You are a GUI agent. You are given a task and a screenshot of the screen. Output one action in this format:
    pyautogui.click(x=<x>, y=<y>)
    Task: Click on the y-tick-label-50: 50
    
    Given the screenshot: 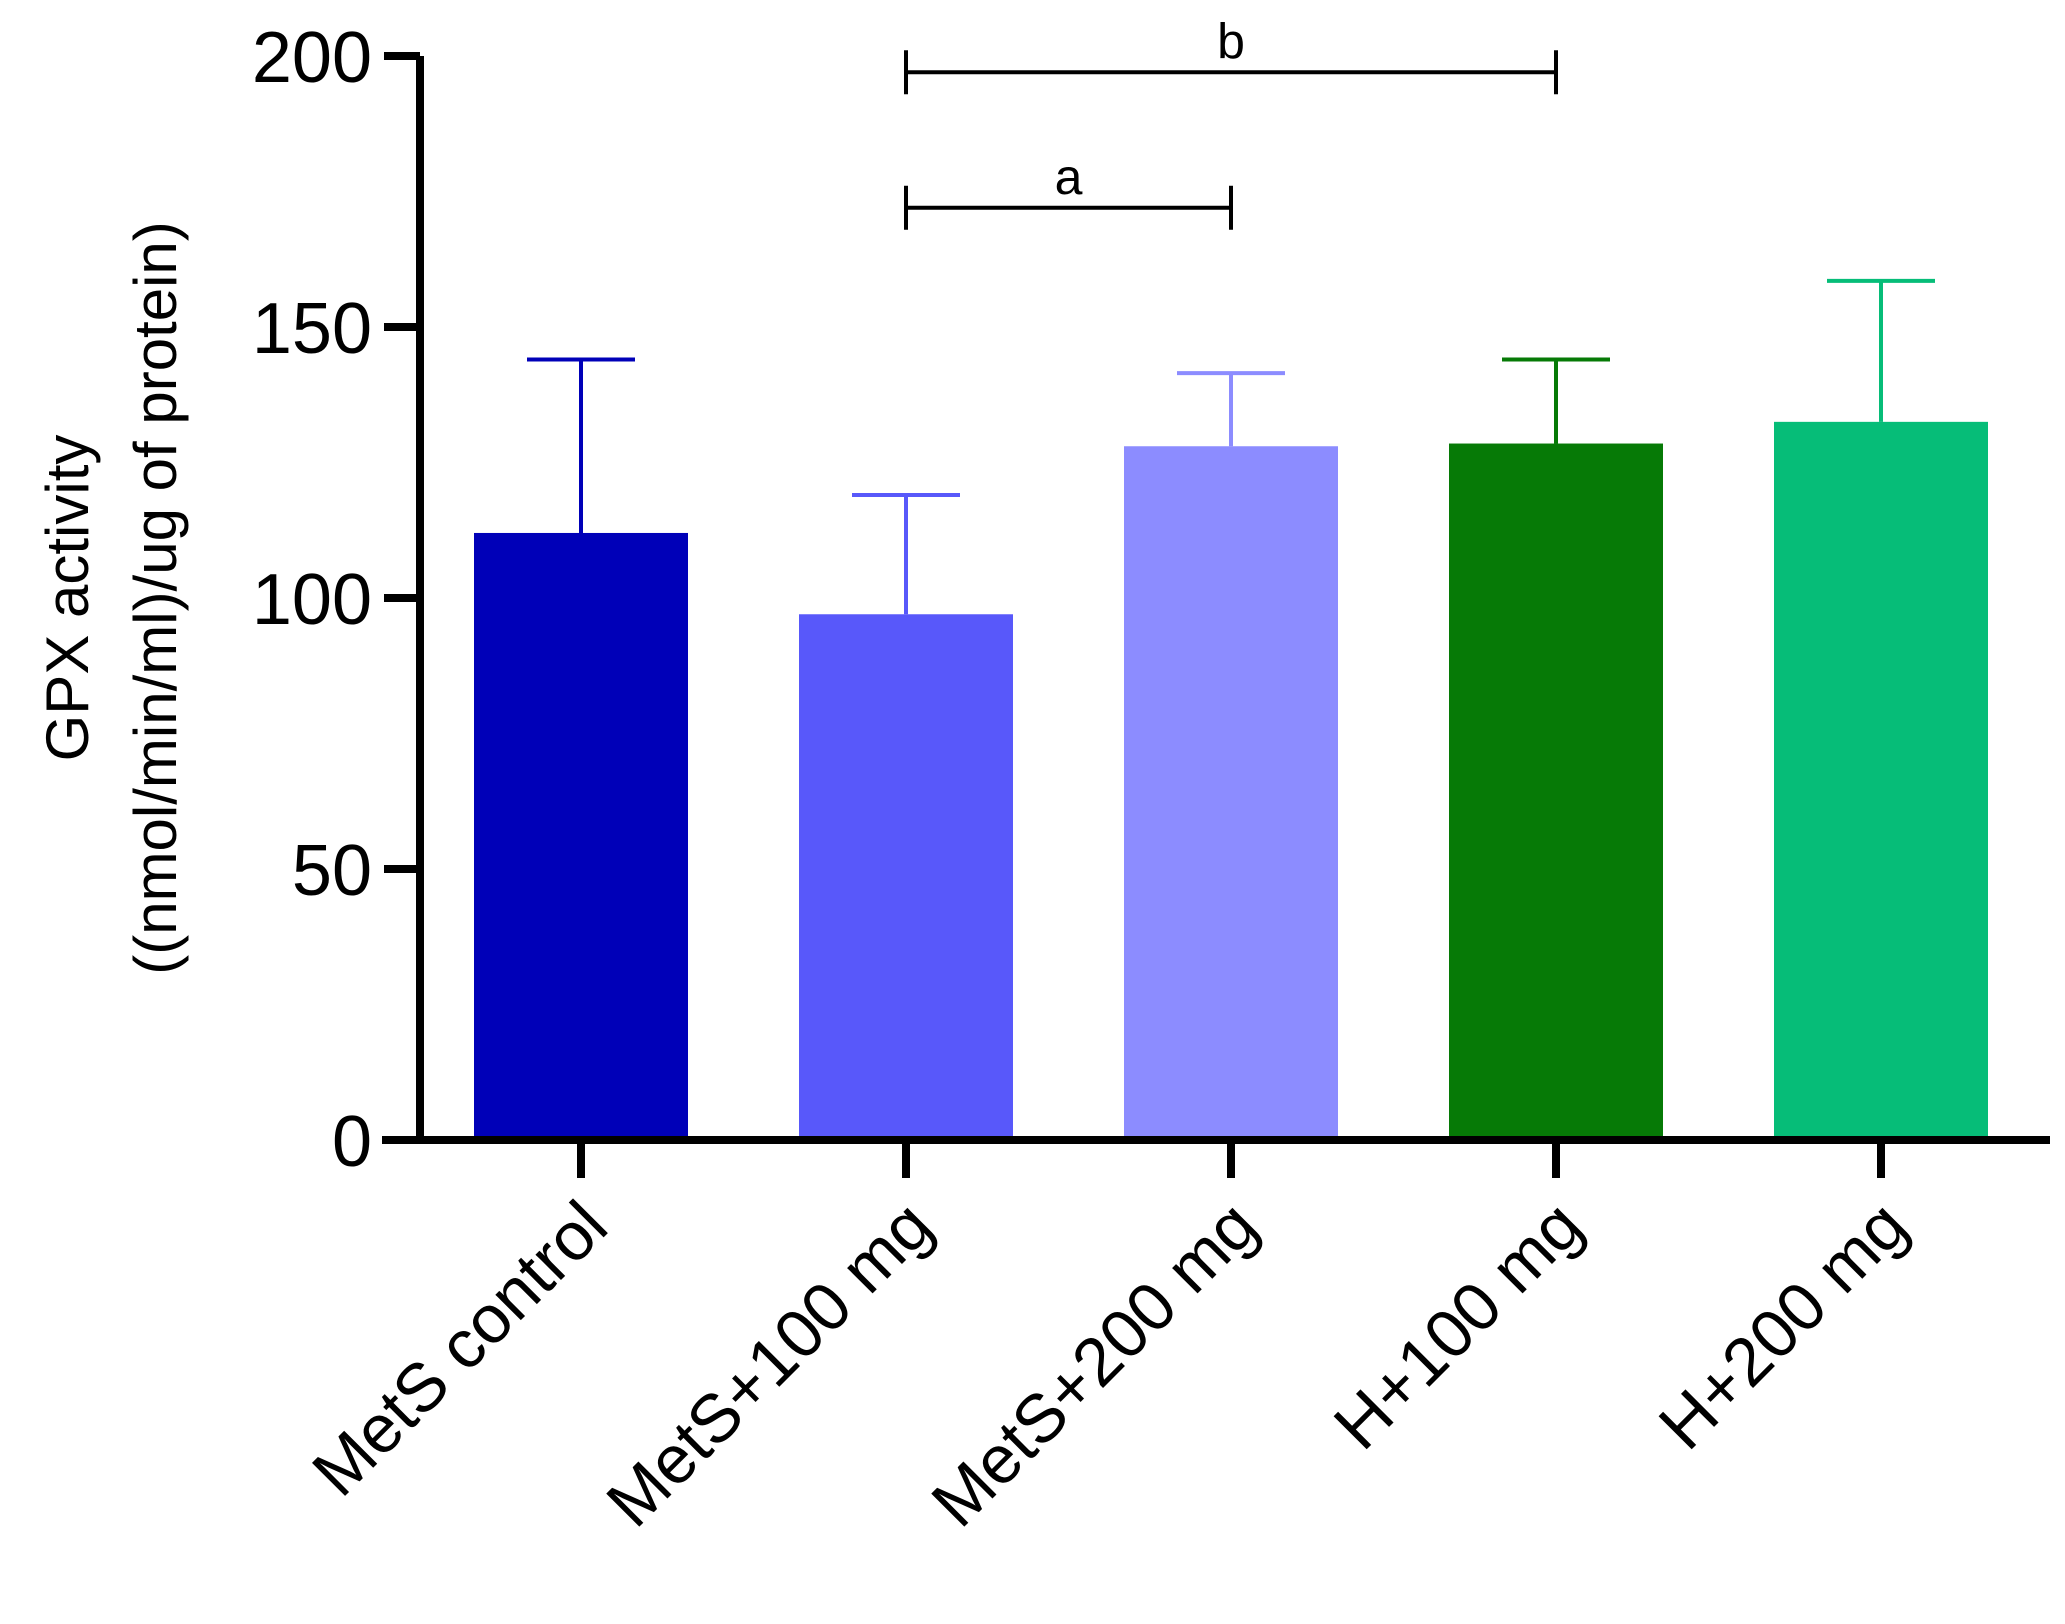 What is the action you would take?
    pyautogui.click(x=332, y=871)
    